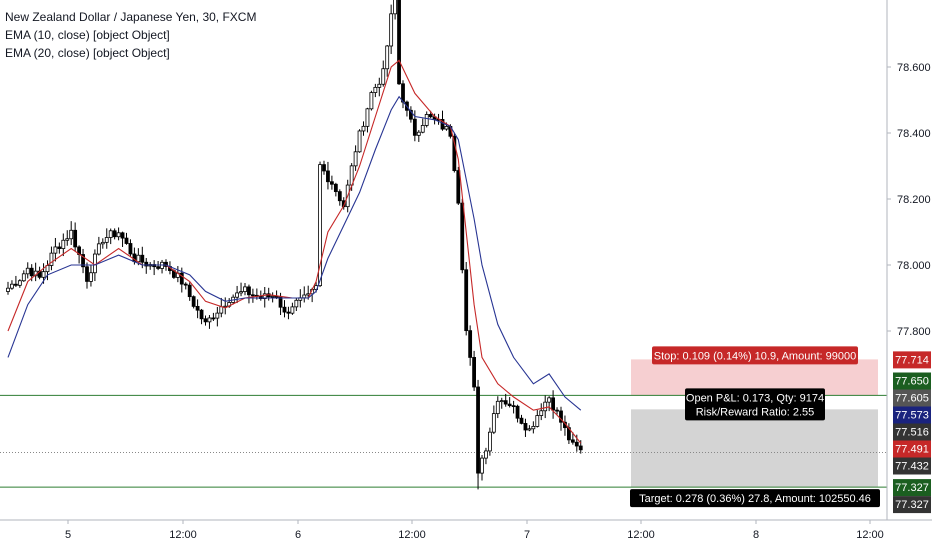 The width and height of the screenshot is (932, 550). I want to click on stop-label: Stop: 0.109 (0.14%) 10.9, Amount: 99000, so click(755, 356).